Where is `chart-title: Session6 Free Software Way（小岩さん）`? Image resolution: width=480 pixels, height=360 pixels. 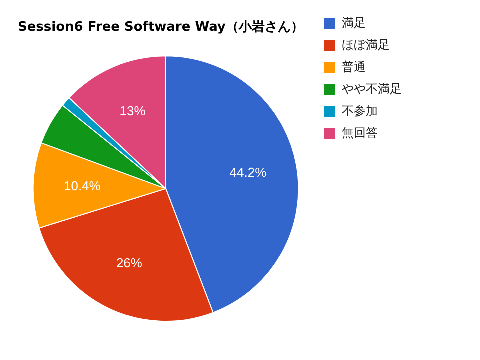
chart-title: Session6 Free Software Way（小岩さん） is located at coordinates (161, 28).